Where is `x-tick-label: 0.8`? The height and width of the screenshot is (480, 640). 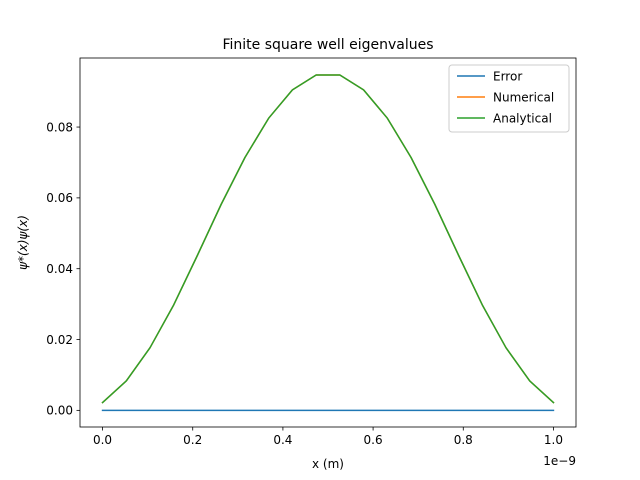 x-tick-label: 0.8 is located at coordinates (463, 440).